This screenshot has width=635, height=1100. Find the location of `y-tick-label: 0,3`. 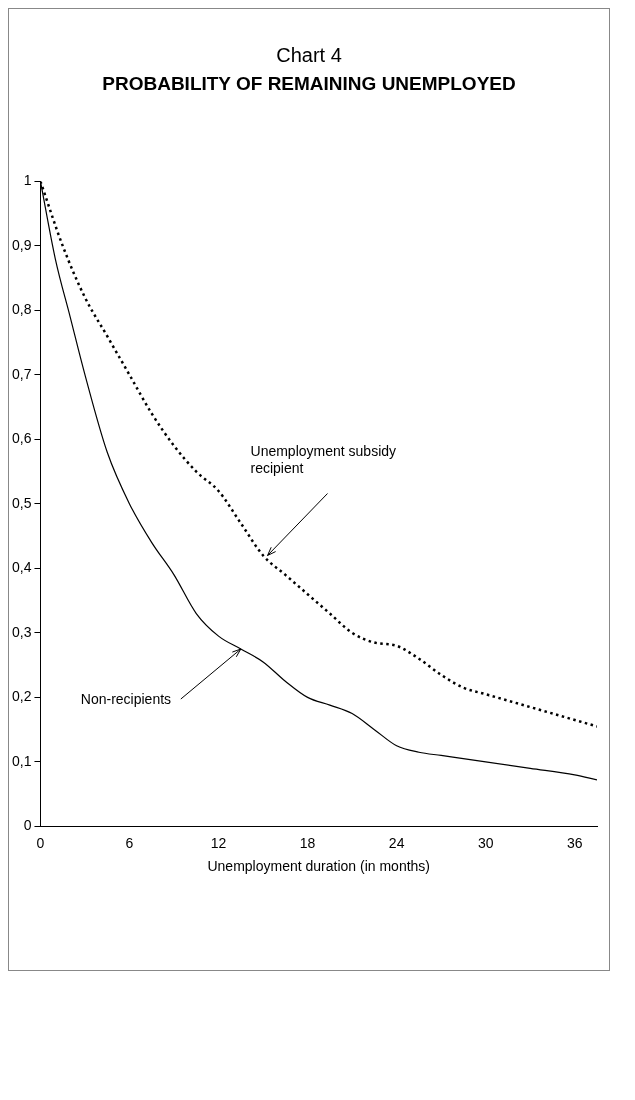

y-tick-label: 0,3 is located at coordinates (21, 631).